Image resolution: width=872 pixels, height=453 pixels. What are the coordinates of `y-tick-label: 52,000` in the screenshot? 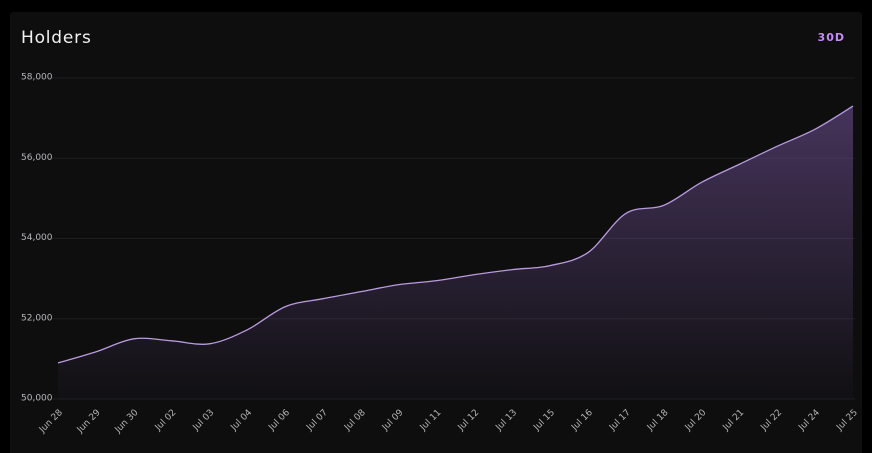 It's located at (37, 318).